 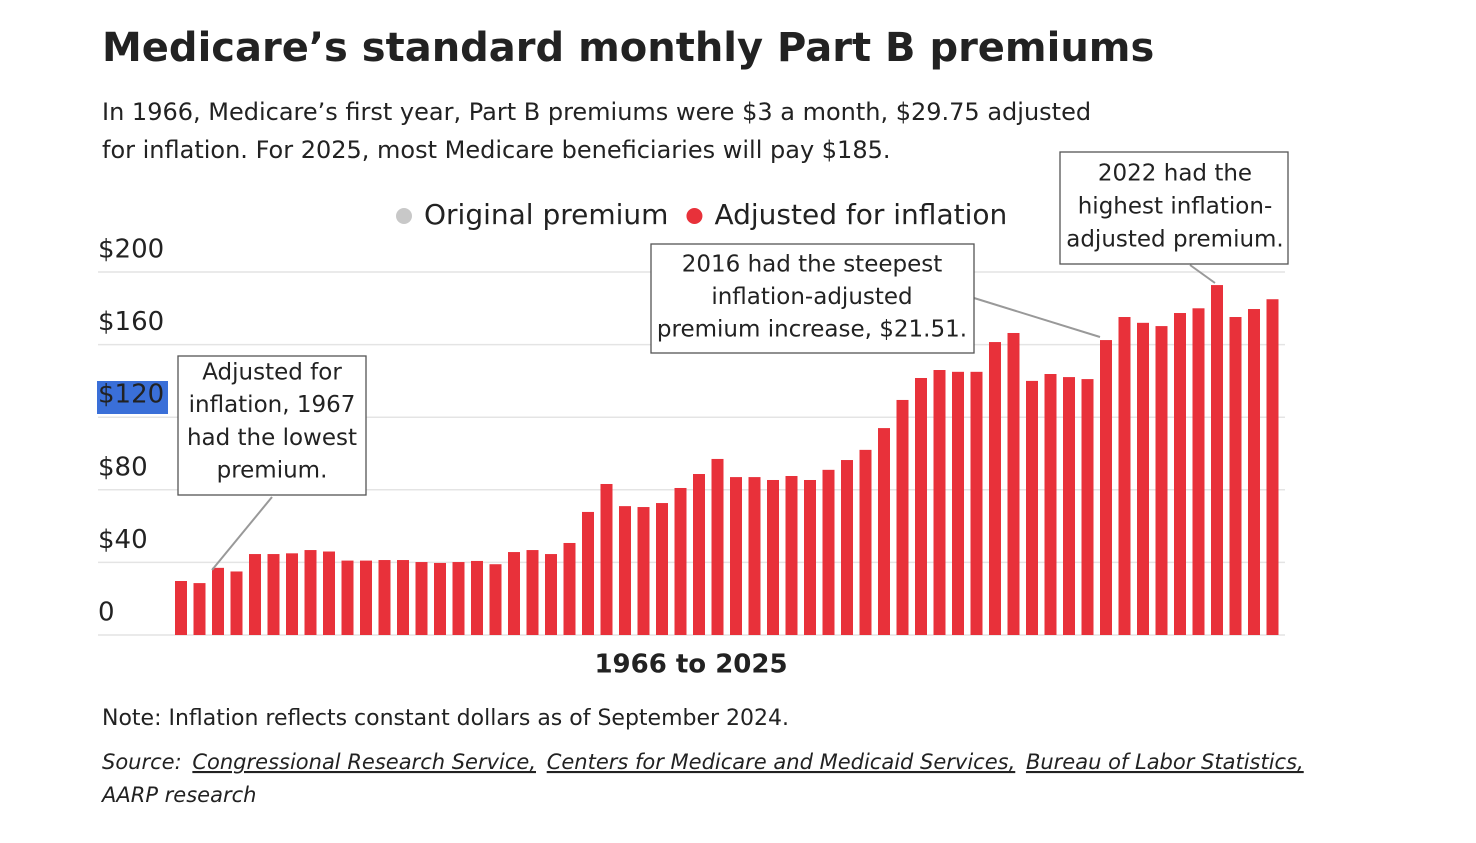 What do you see at coordinates (364, 762) in the screenshot?
I see `source-link: Congressional Research Service,` at bounding box center [364, 762].